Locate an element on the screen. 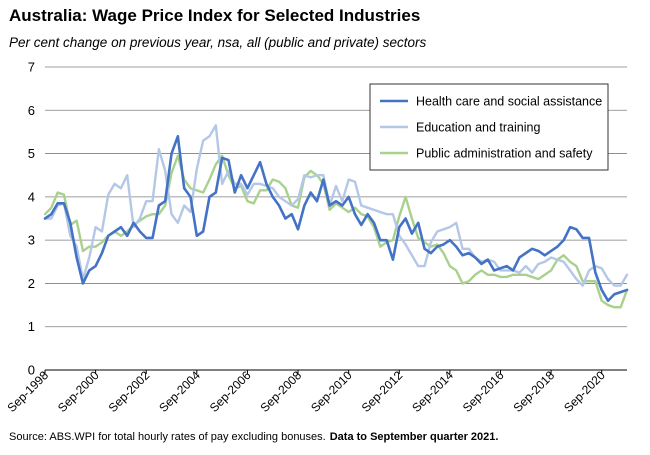  legend-box is located at coordinates (489, 127).